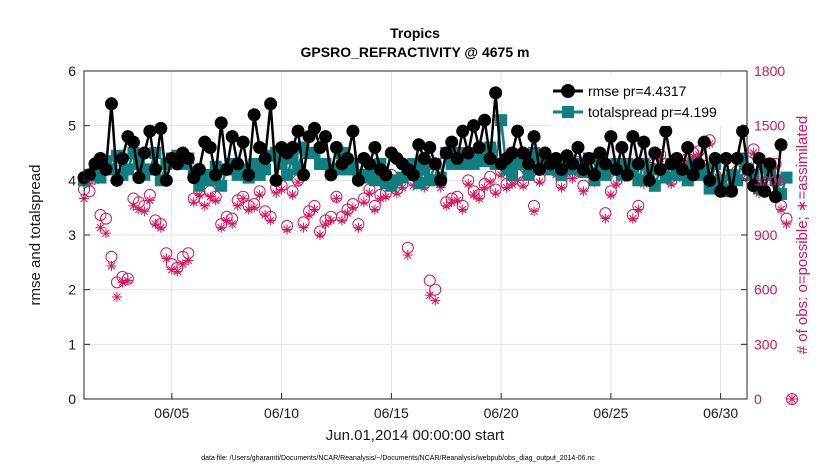 Image resolution: width=830 pixels, height=470 pixels. What do you see at coordinates (758, 399) in the screenshot?
I see `y-tick-label-right: 0` at bounding box center [758, 399].